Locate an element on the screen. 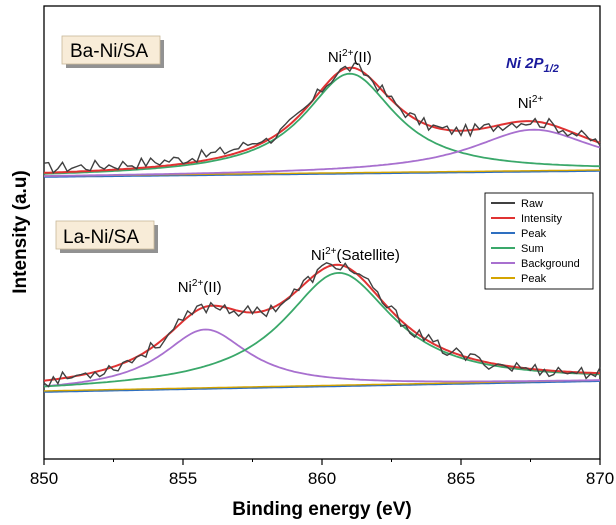  legend-label: Background is located at coordinates (550, 264).